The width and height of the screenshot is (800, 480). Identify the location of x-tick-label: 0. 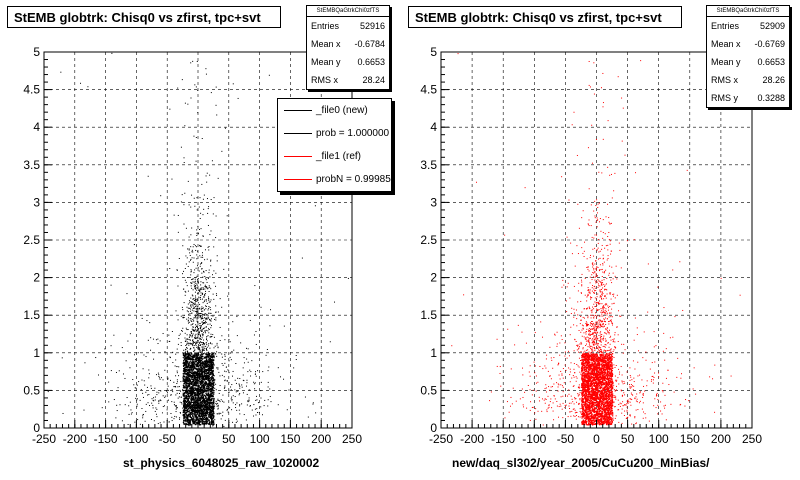
(198, 439).